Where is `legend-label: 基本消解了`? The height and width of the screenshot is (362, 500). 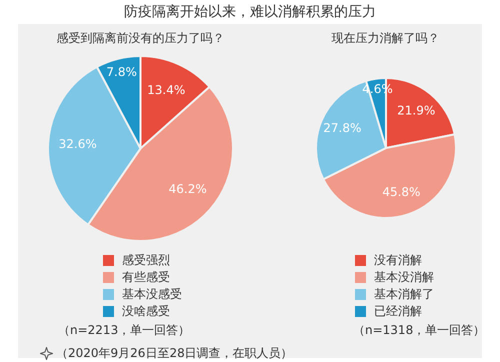
legend-label: 基本消解了 is located at coordinates (404, 294).